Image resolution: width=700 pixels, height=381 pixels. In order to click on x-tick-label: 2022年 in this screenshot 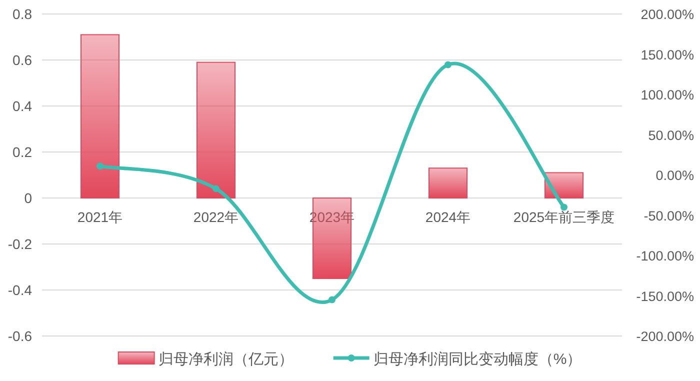, I will do `click(216, 217)`.